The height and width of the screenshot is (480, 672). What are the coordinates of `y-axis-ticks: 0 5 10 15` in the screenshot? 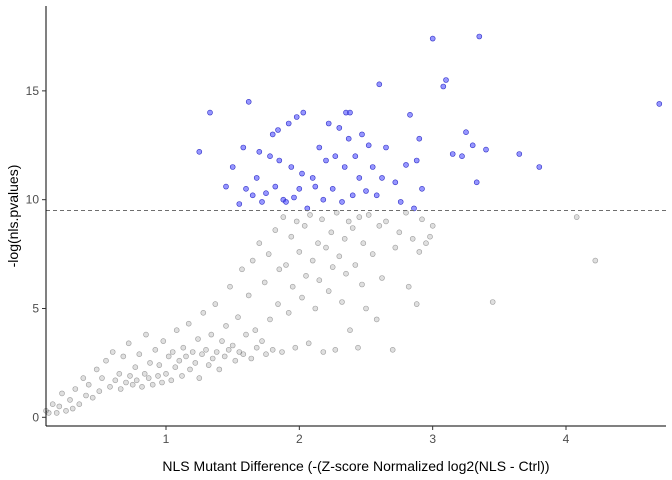 It's located at (36, 254).